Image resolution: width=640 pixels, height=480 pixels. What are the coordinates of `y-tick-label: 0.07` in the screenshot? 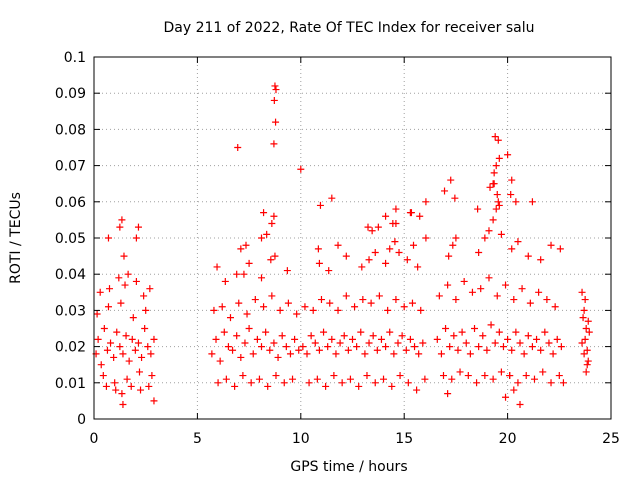 It's located at (70, 167).